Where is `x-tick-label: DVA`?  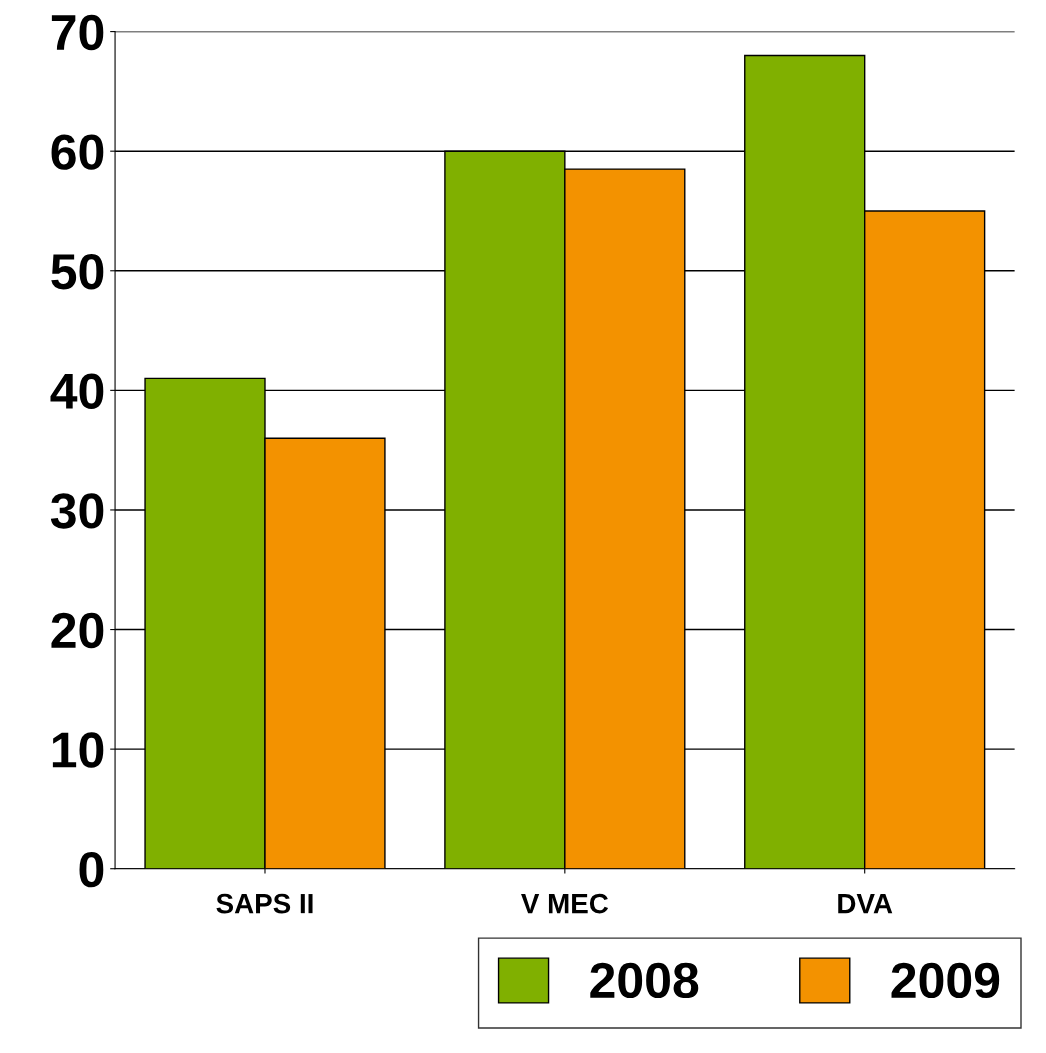 x-tick-label: DVA is located at coordinates (865, 904).